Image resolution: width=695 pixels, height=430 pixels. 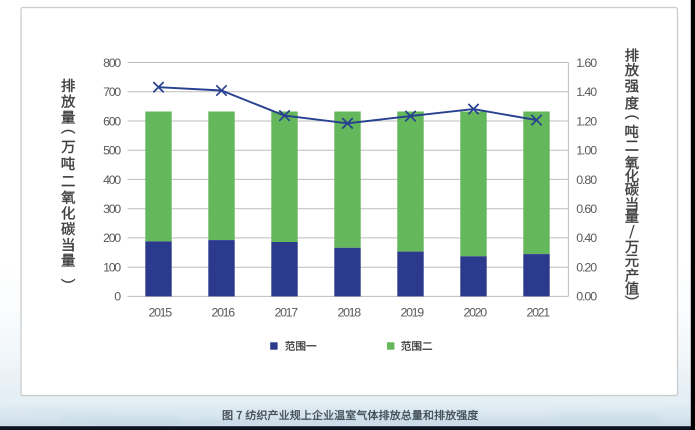 What do you see at coordinates (224, 313) in the screenshot?
I see `svg-text: 2016` at bounding box center [224, 313].